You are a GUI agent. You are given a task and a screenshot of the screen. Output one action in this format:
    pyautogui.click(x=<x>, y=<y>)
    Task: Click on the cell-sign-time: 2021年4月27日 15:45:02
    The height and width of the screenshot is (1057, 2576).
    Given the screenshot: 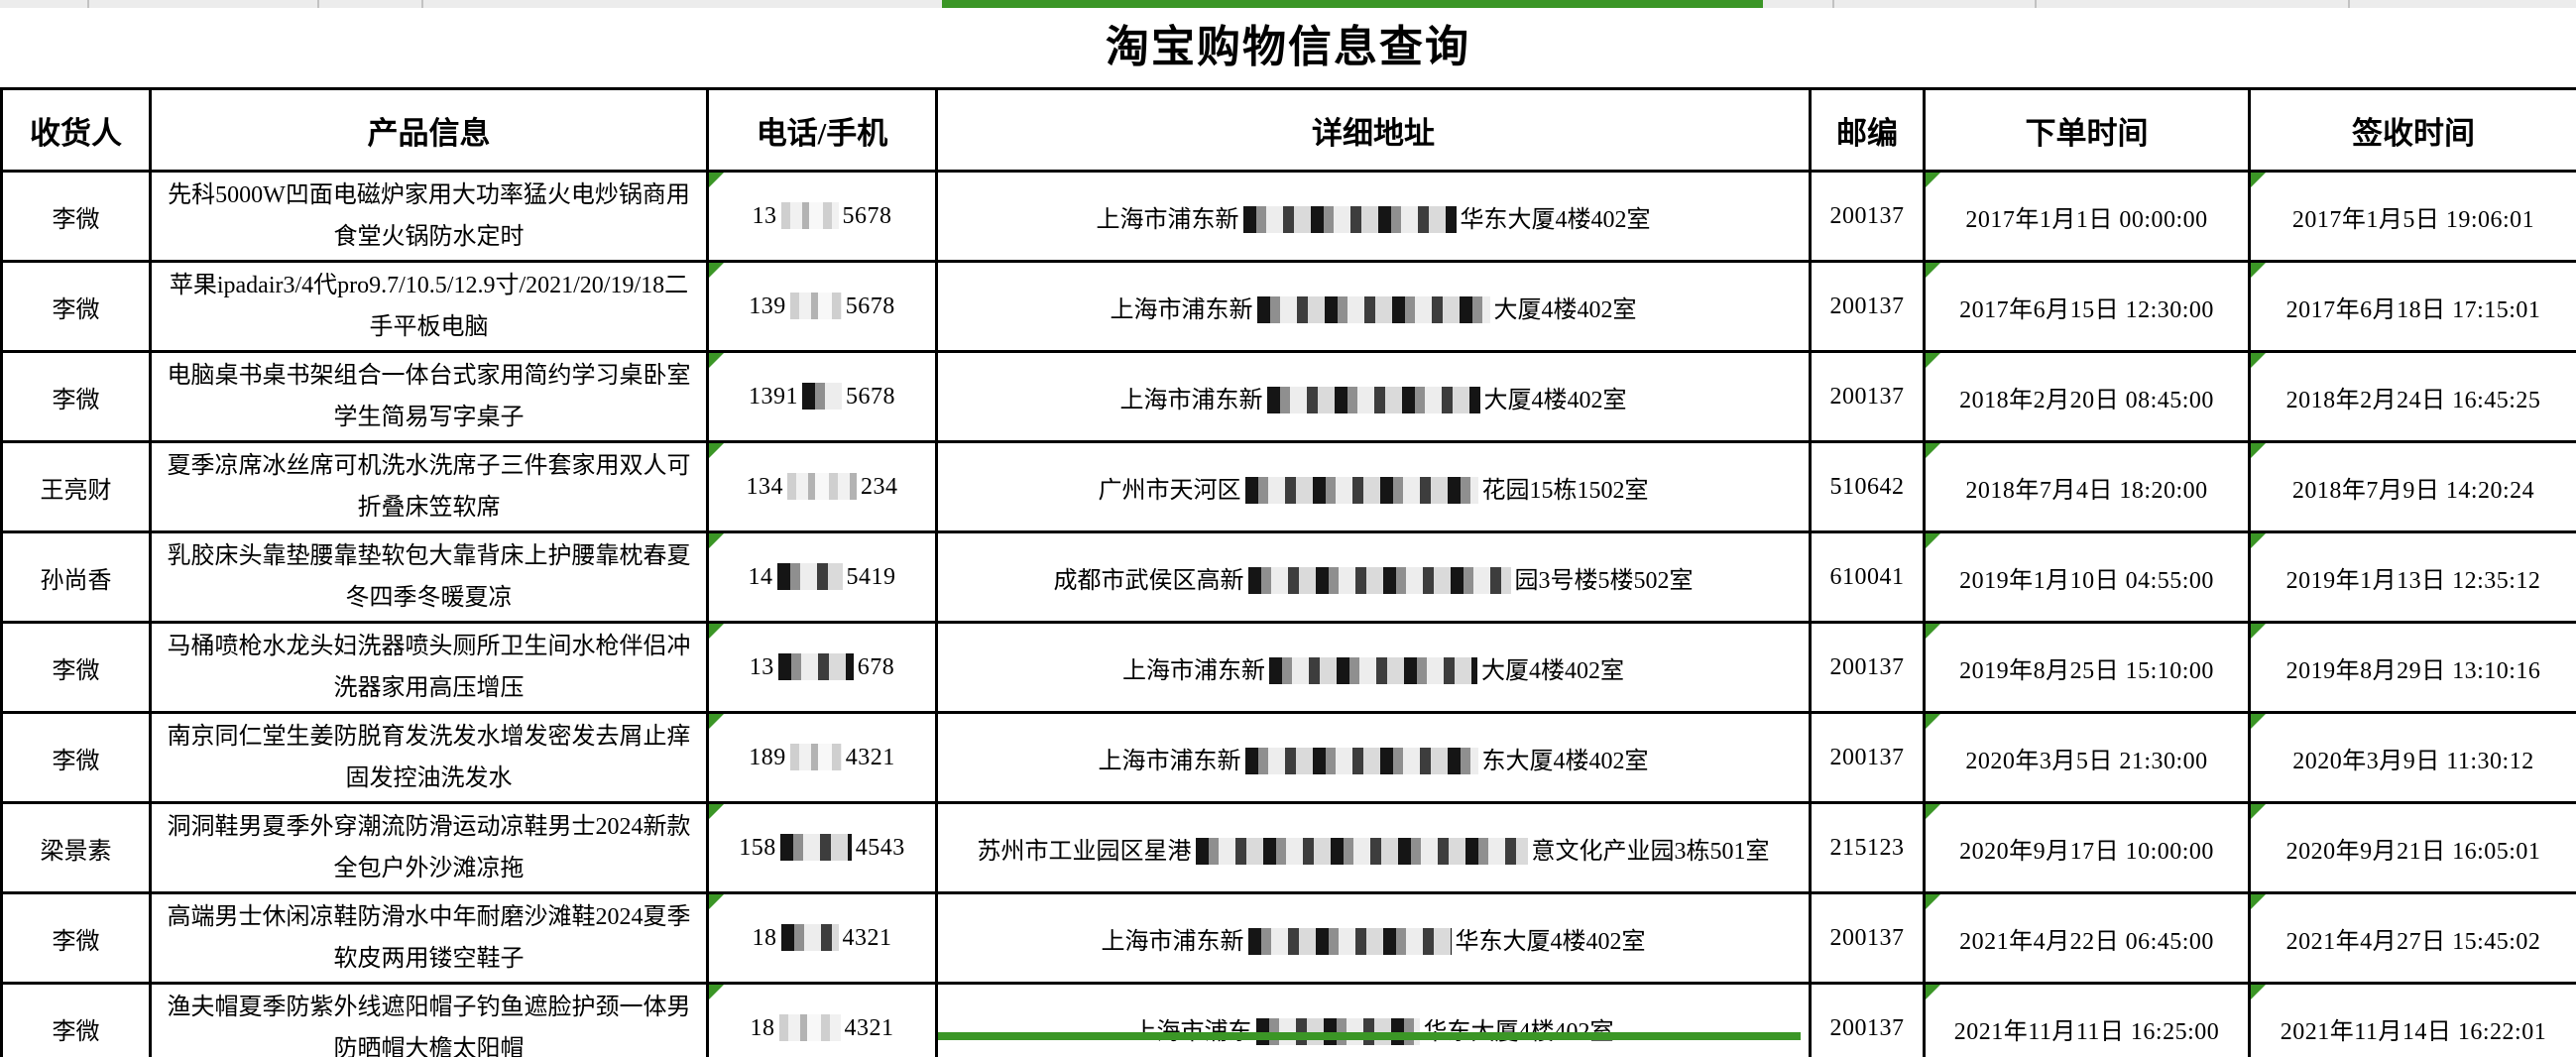 What is the action you would take?
    pyautogui.click(x=2412, y=938)
    